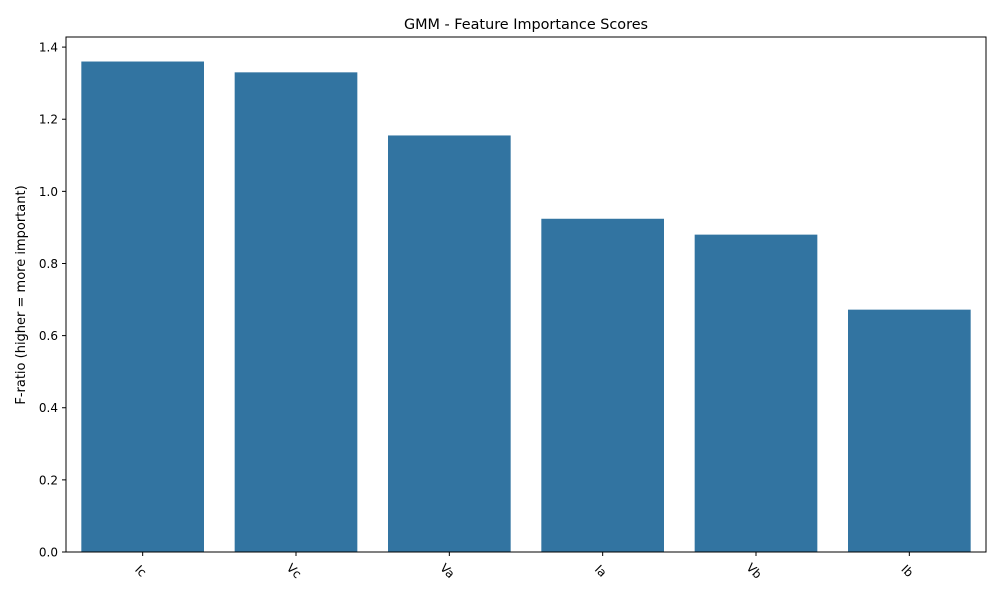  I want to click on y-tick-label: 0.0, so click(48, 553).